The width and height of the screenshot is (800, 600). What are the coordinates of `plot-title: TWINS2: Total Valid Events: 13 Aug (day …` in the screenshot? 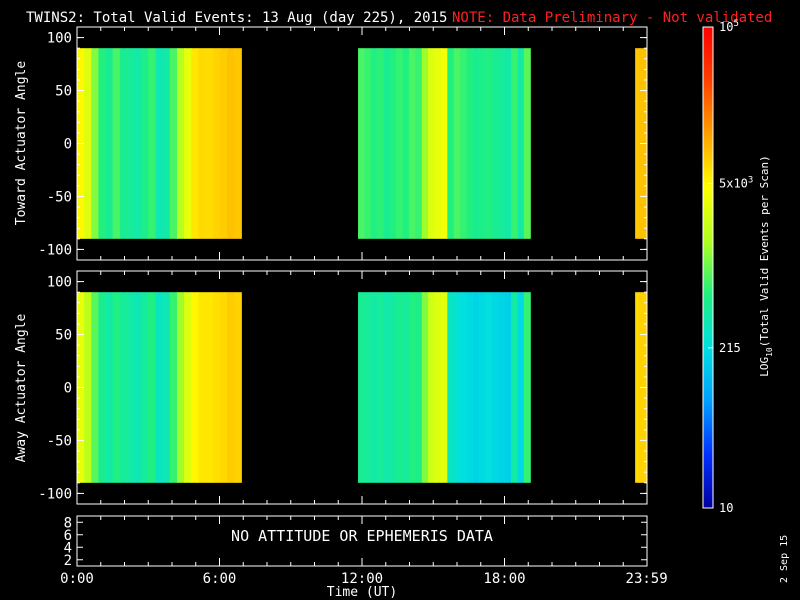 It's located at (236, 18).